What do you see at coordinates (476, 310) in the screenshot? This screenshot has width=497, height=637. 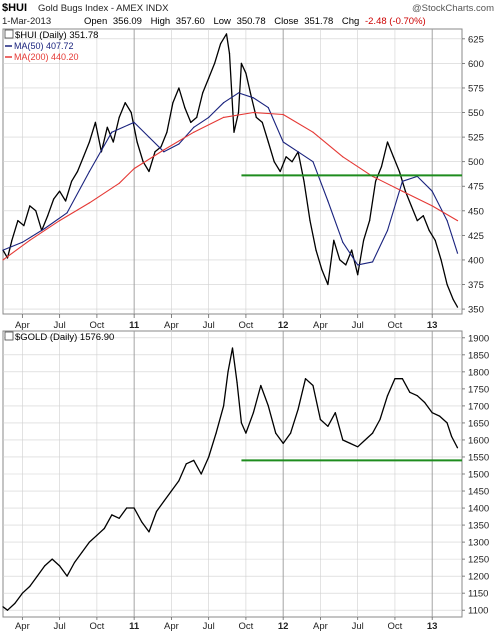 I see `y-tick-label: 350` at bounding box center [476, 310].